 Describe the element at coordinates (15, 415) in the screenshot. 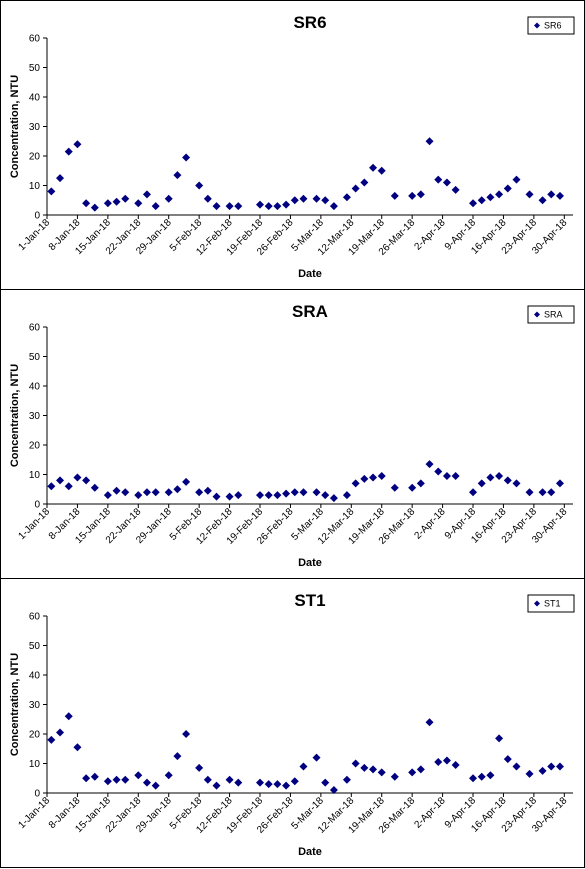

I see `y-axis-label: Concentration, NTU` at that location.